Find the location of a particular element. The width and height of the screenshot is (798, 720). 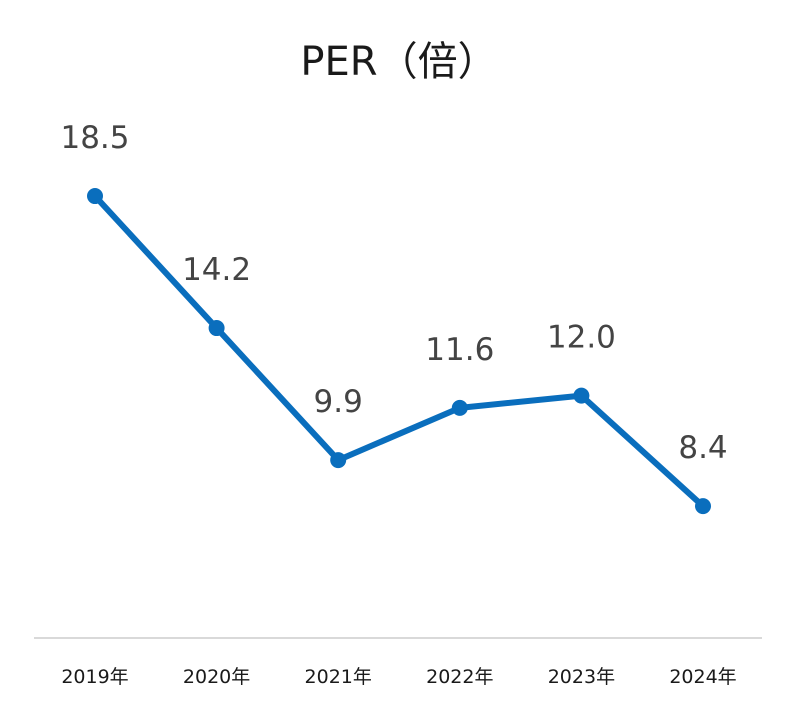

x-tick-label: 2021年 is located at coordinates (338, 677).